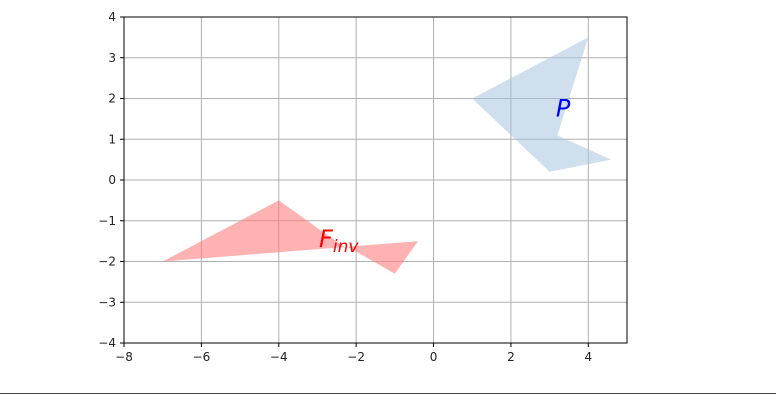  What do you see at coordinates (511, 357) in the screenshot?
I see `x-tick-label: 2` at bounding box center [511, 357].